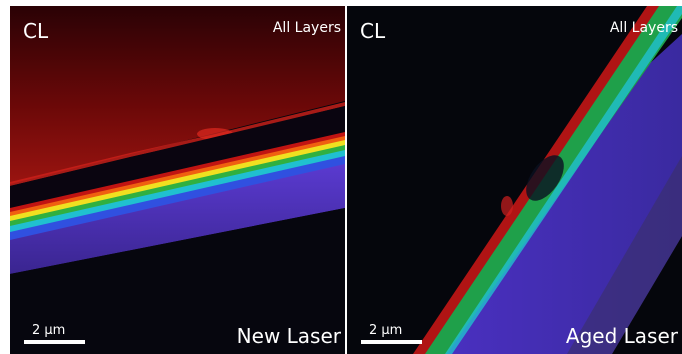 The image size is (682, 354). I want to click on caption: Aged Laser, so click(621, 336).